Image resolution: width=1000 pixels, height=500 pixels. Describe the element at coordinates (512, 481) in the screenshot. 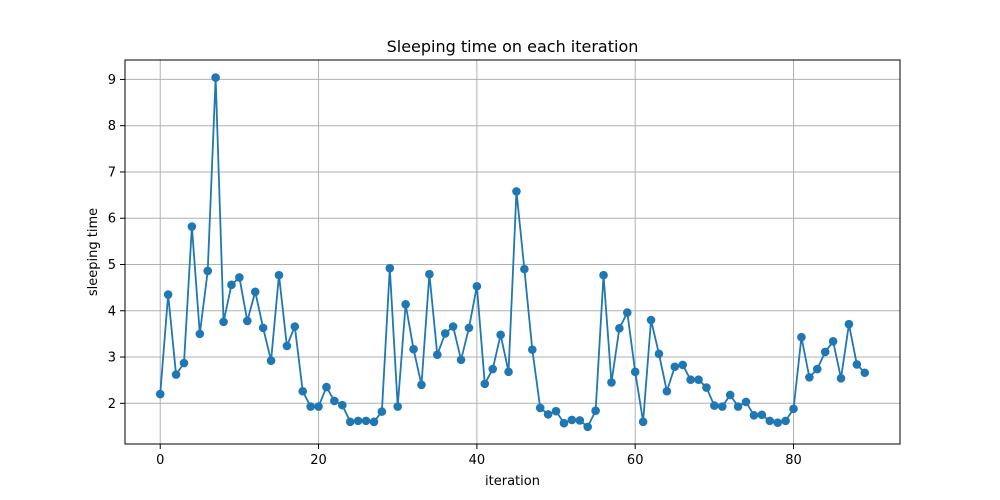

I see `x-axis-label: iteration` at that location.